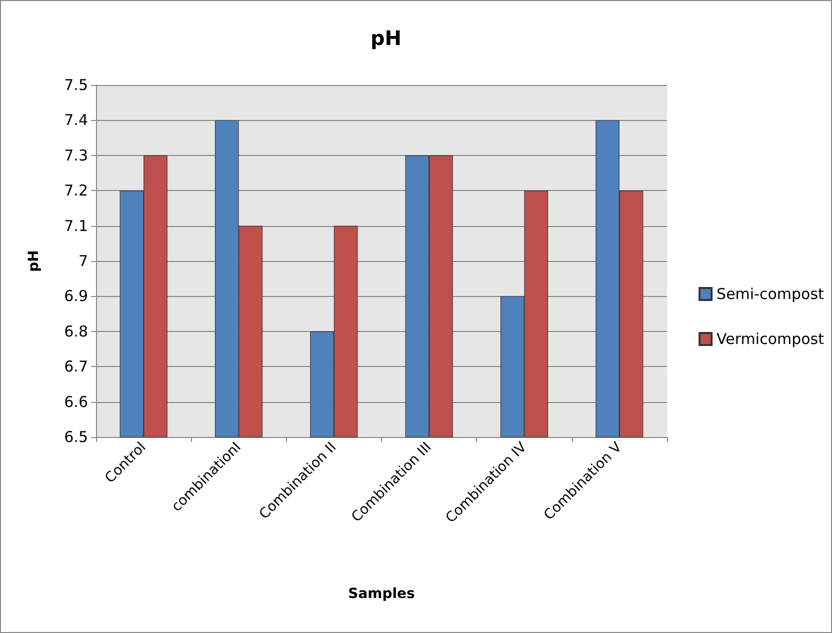 The height and width of the screenshot is (633, 832). What do you see at coordinates (76, 120) in the screenshot?
I see `y-tick-label: 7.4` at bounding box center [76, 120].